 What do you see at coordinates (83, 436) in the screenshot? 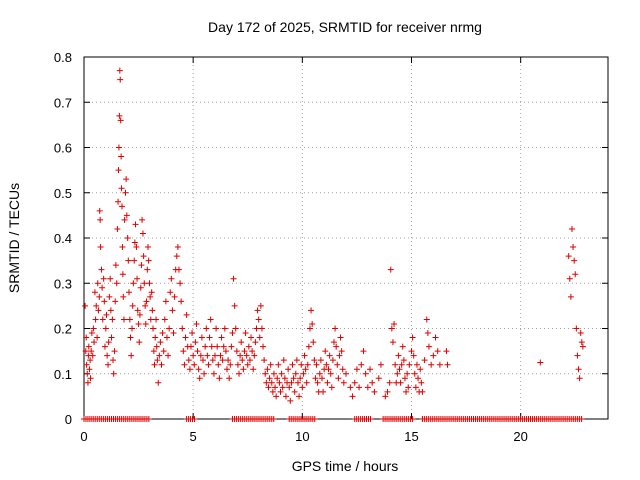
I see `x-tick-label: 0` at bounding box center [83, 436].